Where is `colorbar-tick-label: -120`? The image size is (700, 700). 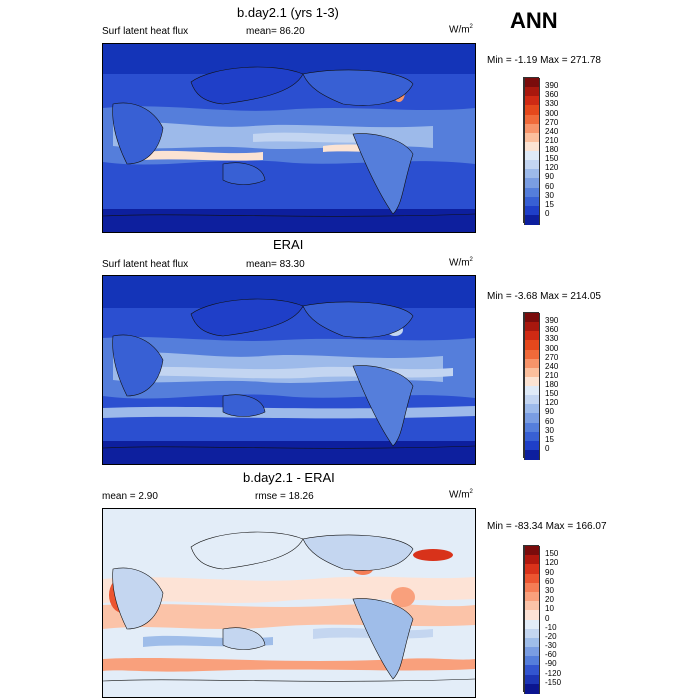 colorbar-tick-label: -120 is located at coordinates (553, 673).